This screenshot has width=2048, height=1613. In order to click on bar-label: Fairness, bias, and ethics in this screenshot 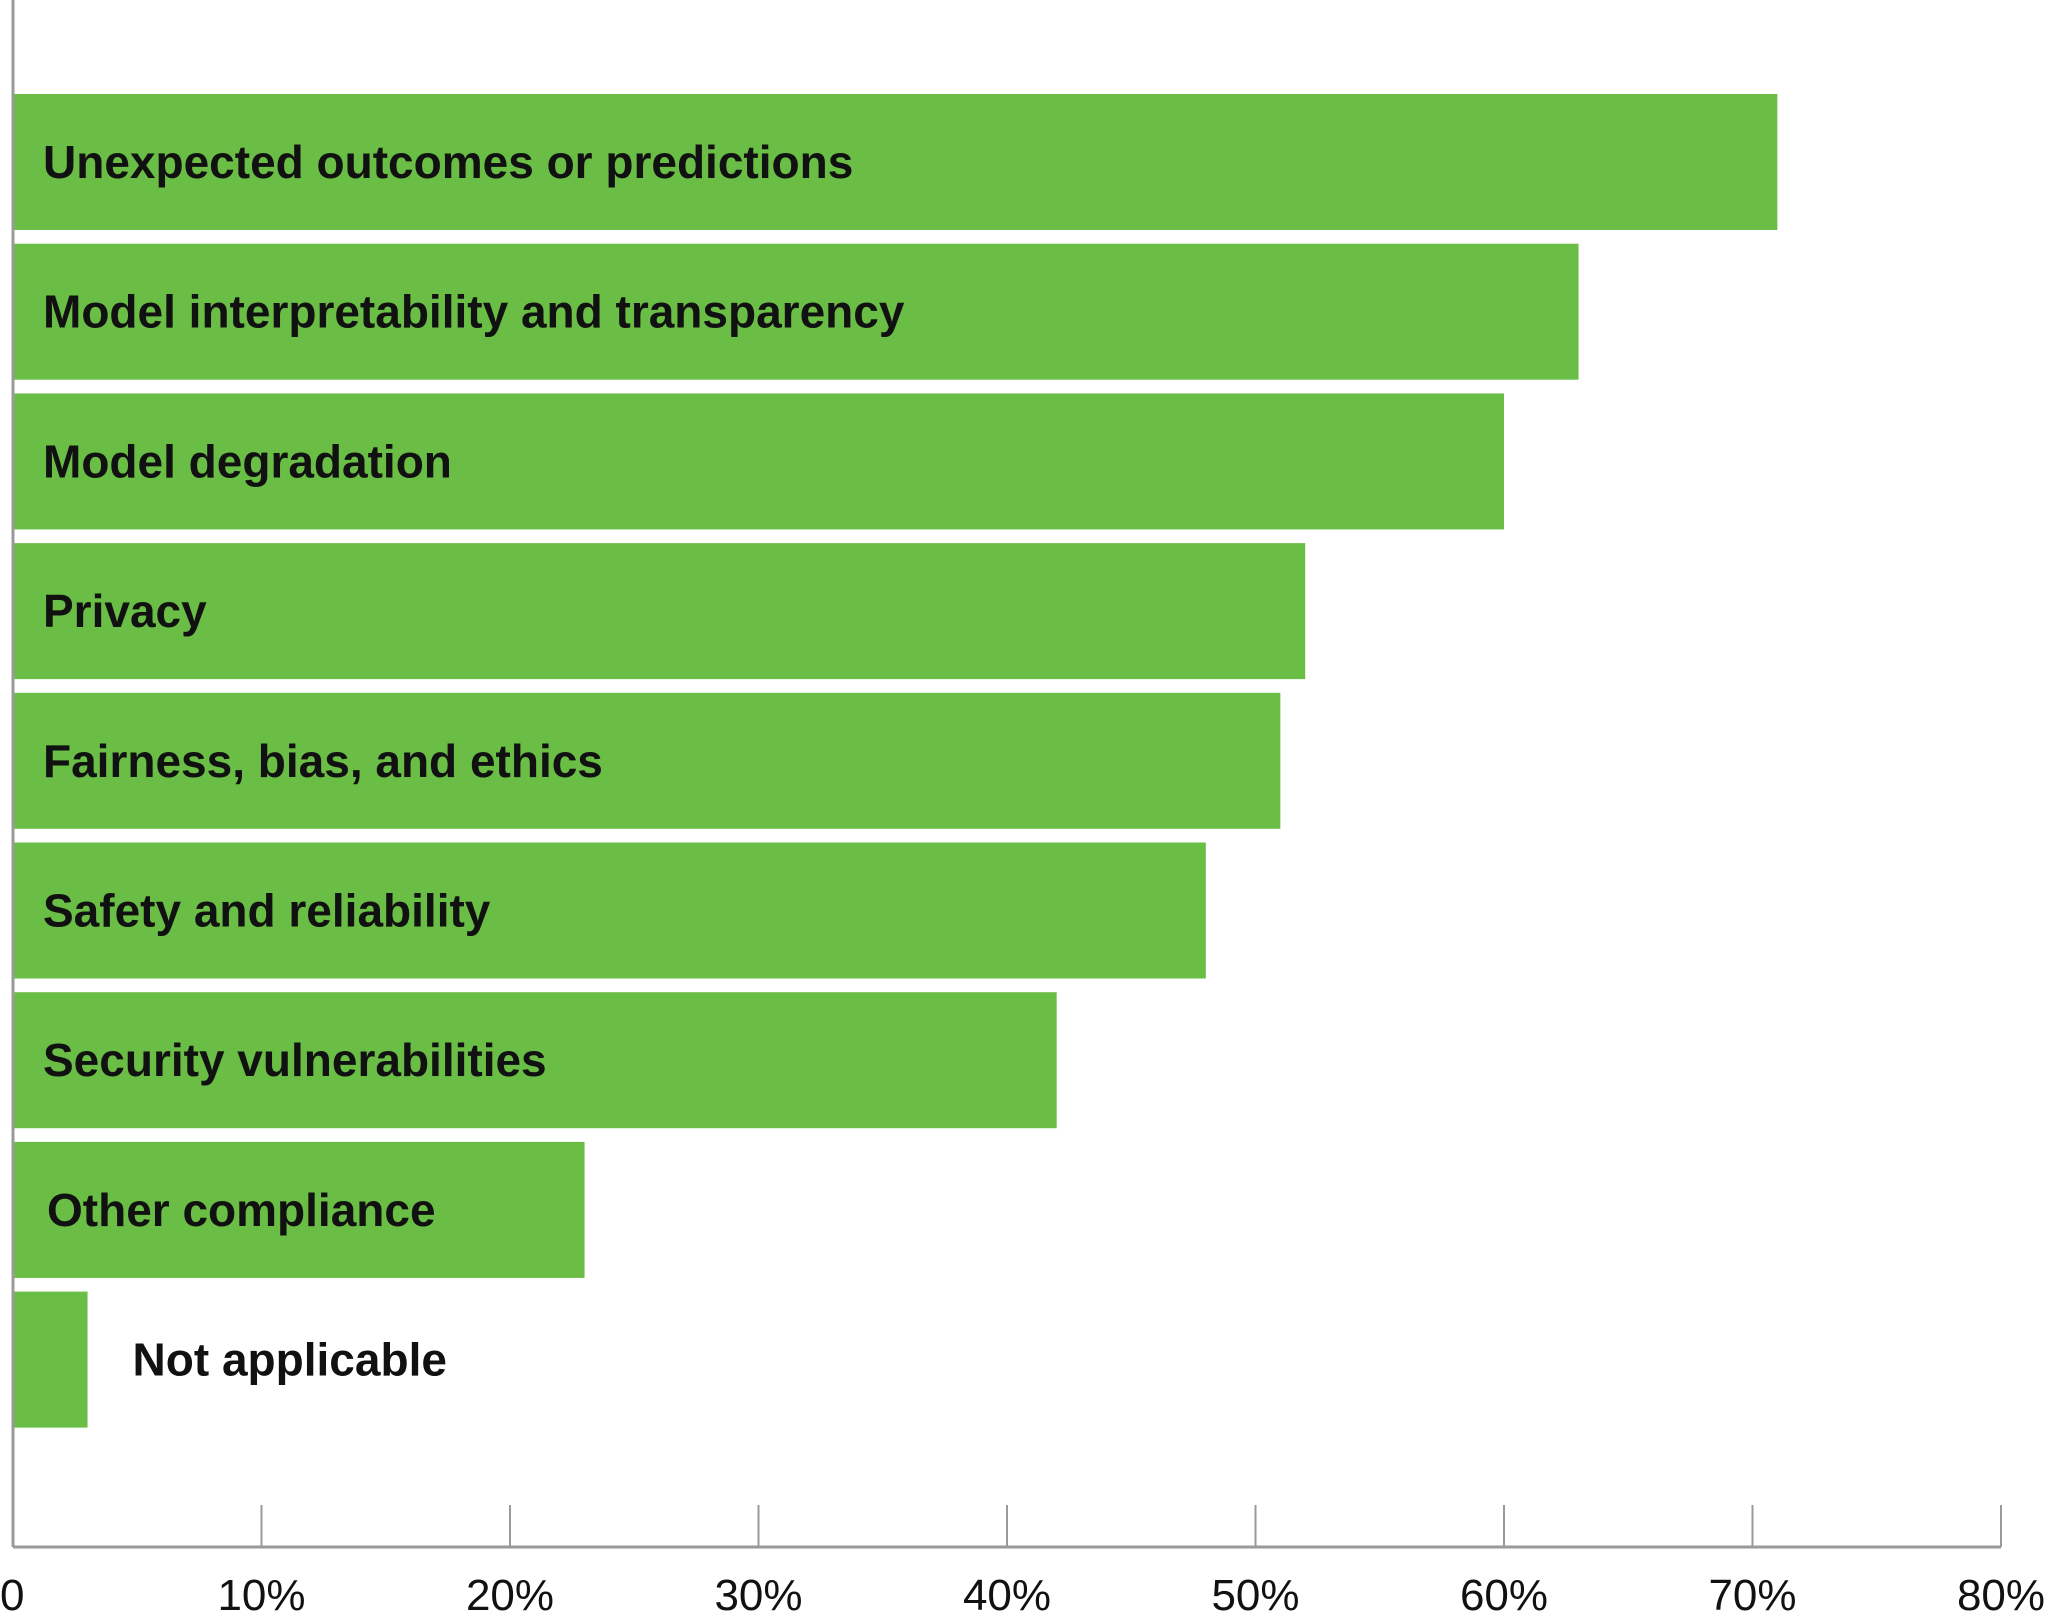, I will do `click(323, 761)`.